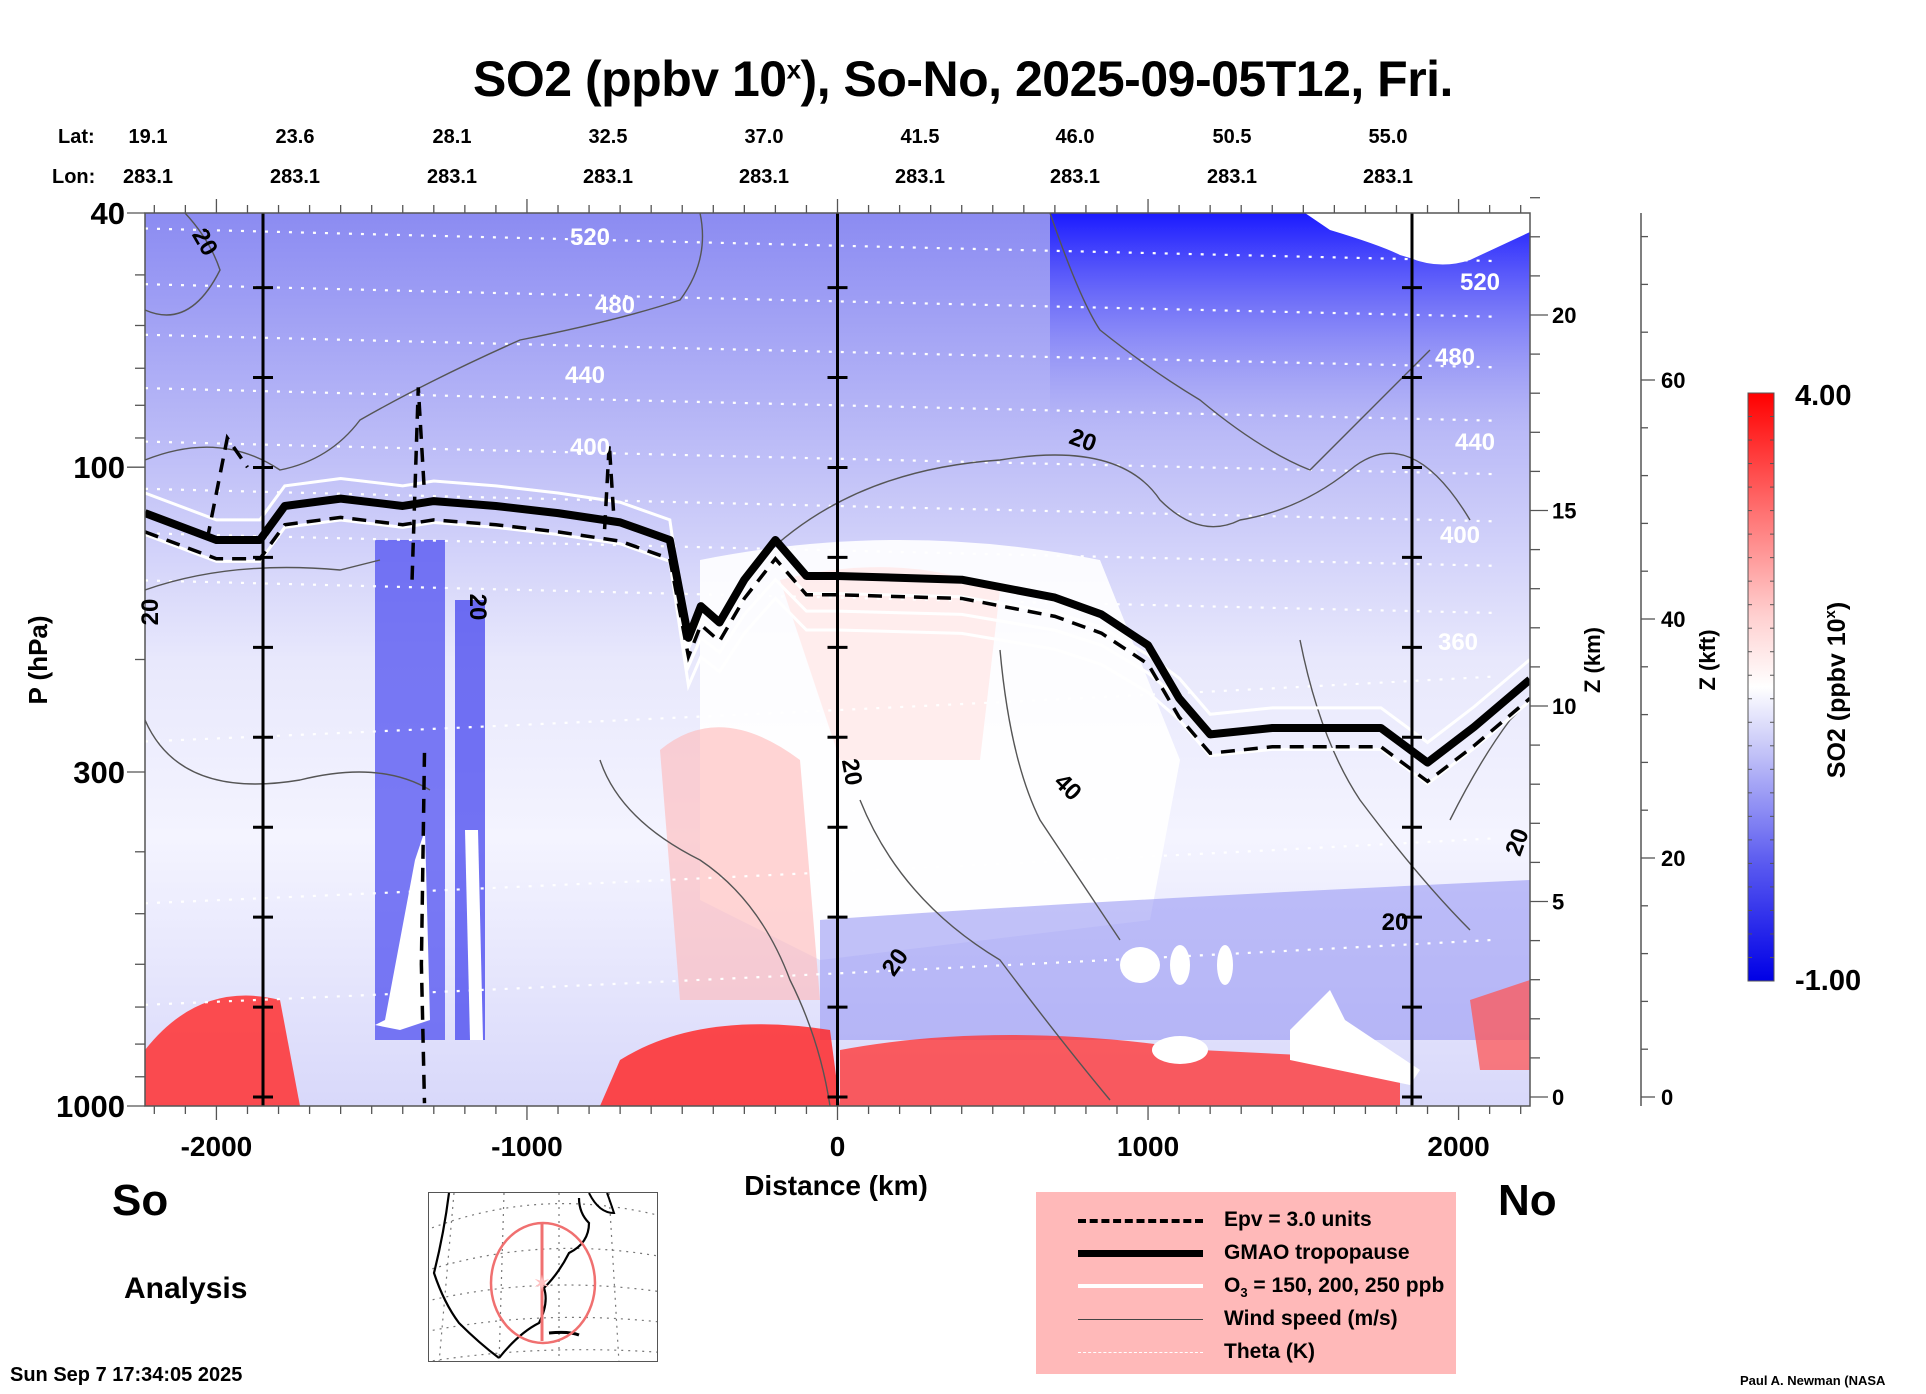 Image resolution: width=1926 pixels, height=1394 pixels. I want to click on coastline, so click(511, 1276).